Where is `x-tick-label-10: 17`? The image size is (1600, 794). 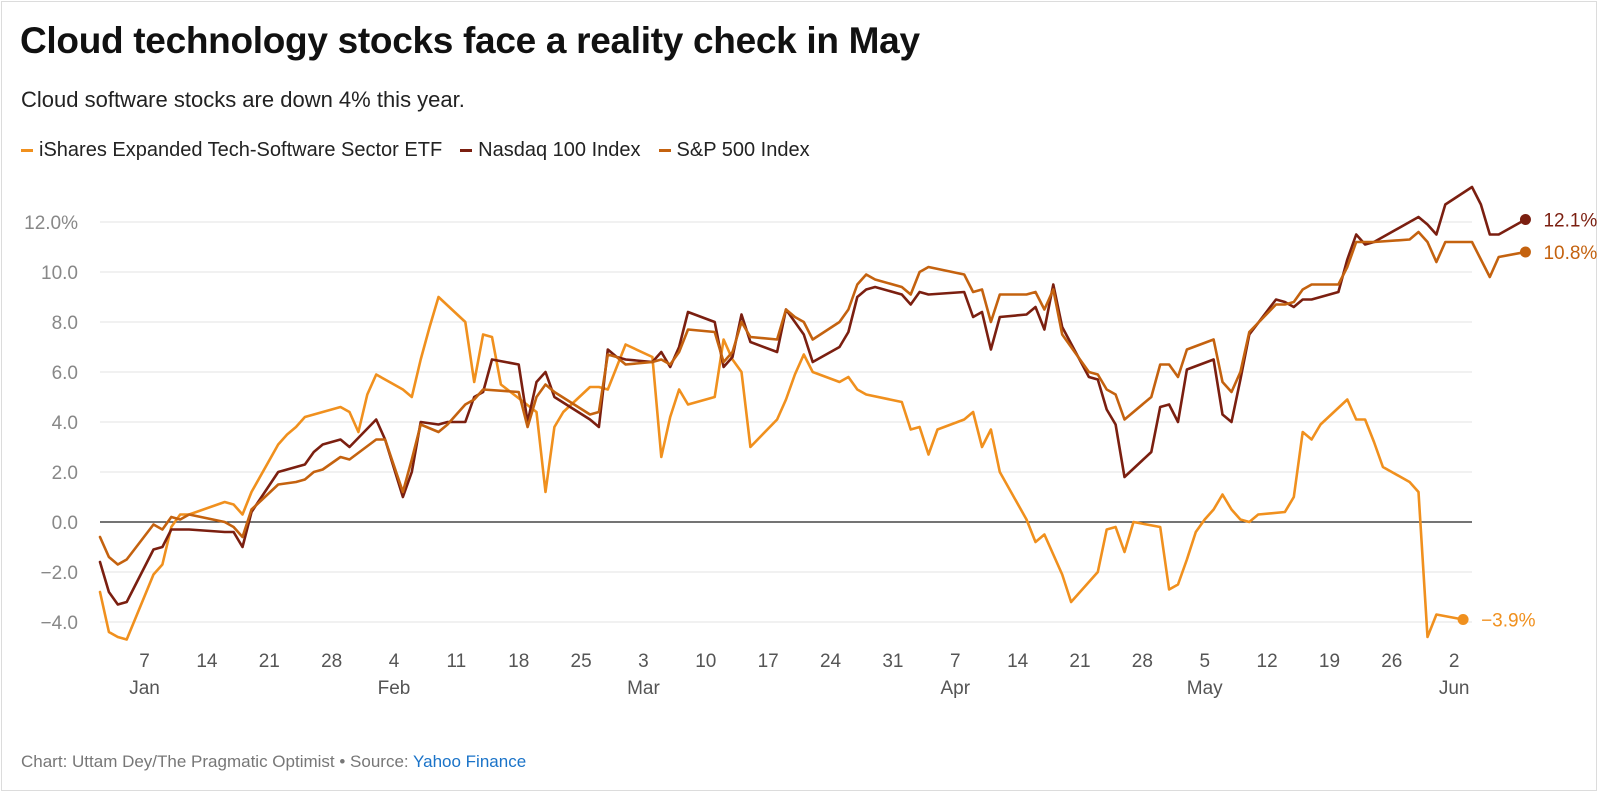 x-tick-label-10: 17 is located at coordinates (768, 661).